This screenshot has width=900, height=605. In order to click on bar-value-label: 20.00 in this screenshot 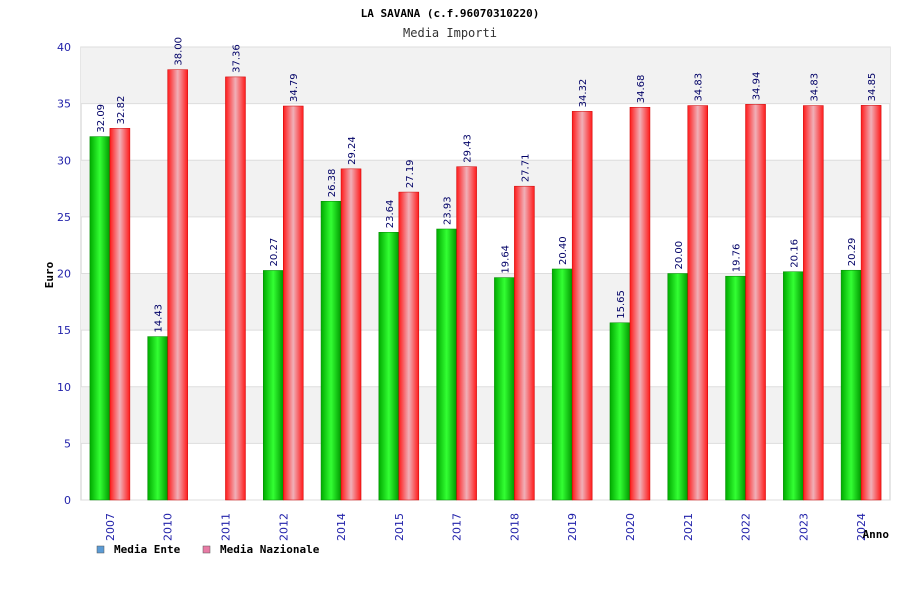, I will do `click(679, 255)`.